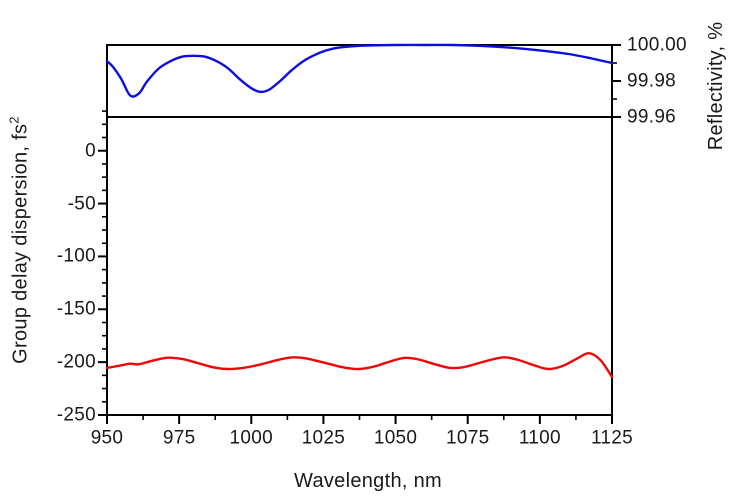  I want to click on x-tick-label: 1100, so click(539, 438).